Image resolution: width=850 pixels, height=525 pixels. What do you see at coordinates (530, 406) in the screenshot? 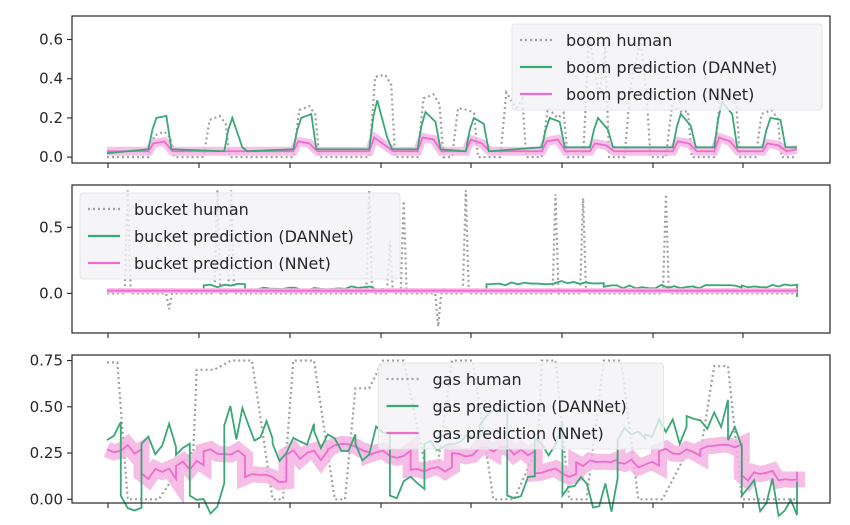
I see `legend-entry: gas prediction (DANNet)` at bounding box center [530, 406].